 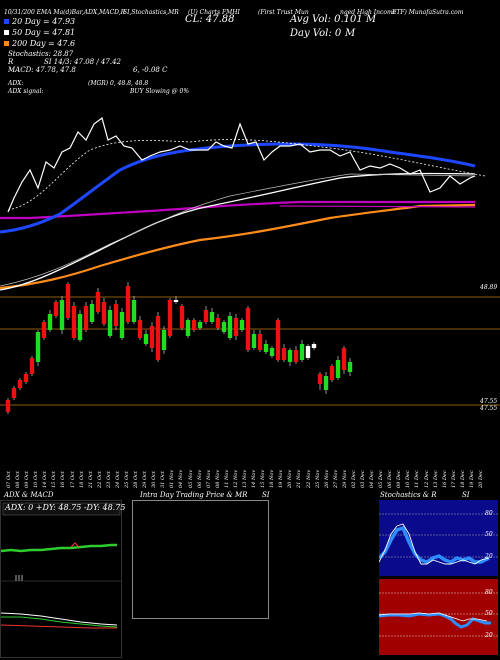 What do you see at coordinates (272, 478) in the screenshot?
I see `date-label: 18 Nov` at bounding box center [272, 478].